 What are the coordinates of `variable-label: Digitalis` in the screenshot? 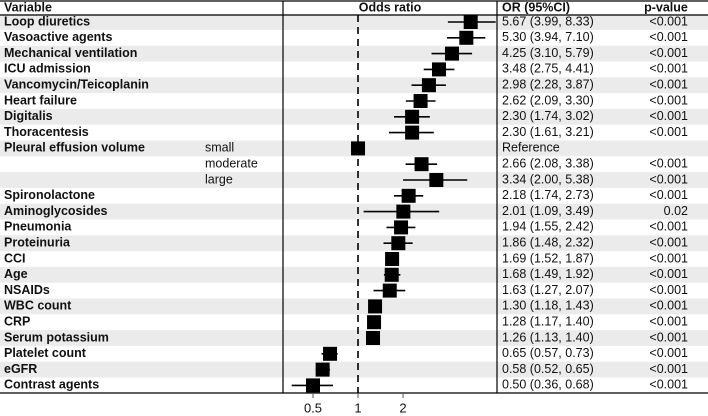 It's located at (28, 116).